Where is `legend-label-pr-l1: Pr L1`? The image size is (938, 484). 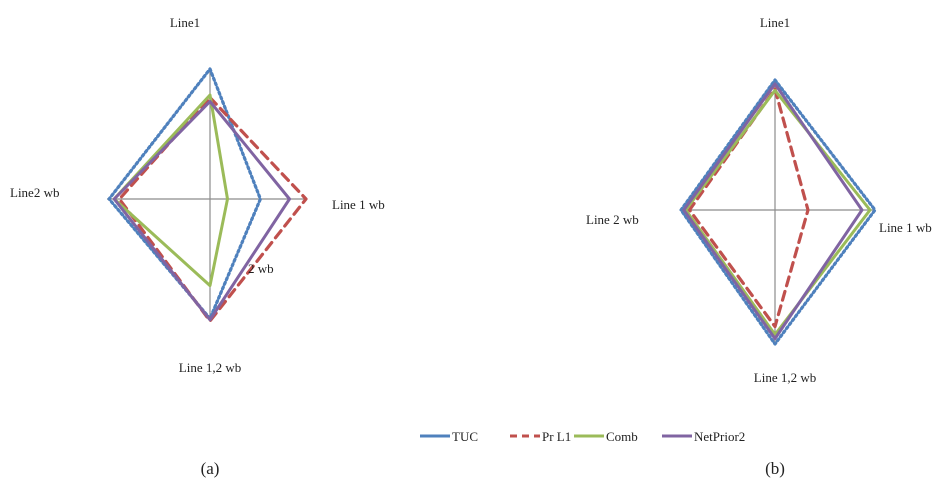 legend-label-pr-l1: Pr L1 is located at coordinates (556, 436).